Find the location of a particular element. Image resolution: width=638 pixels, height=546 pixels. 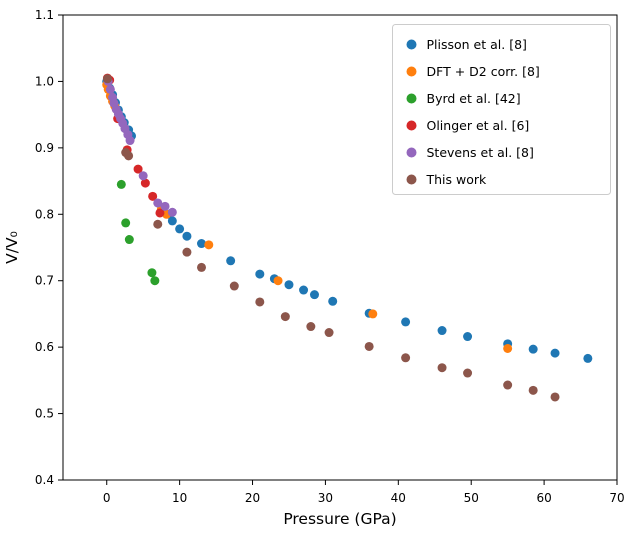

legend-label: Olinger et al. [6] is located at coordinates (478, 125).